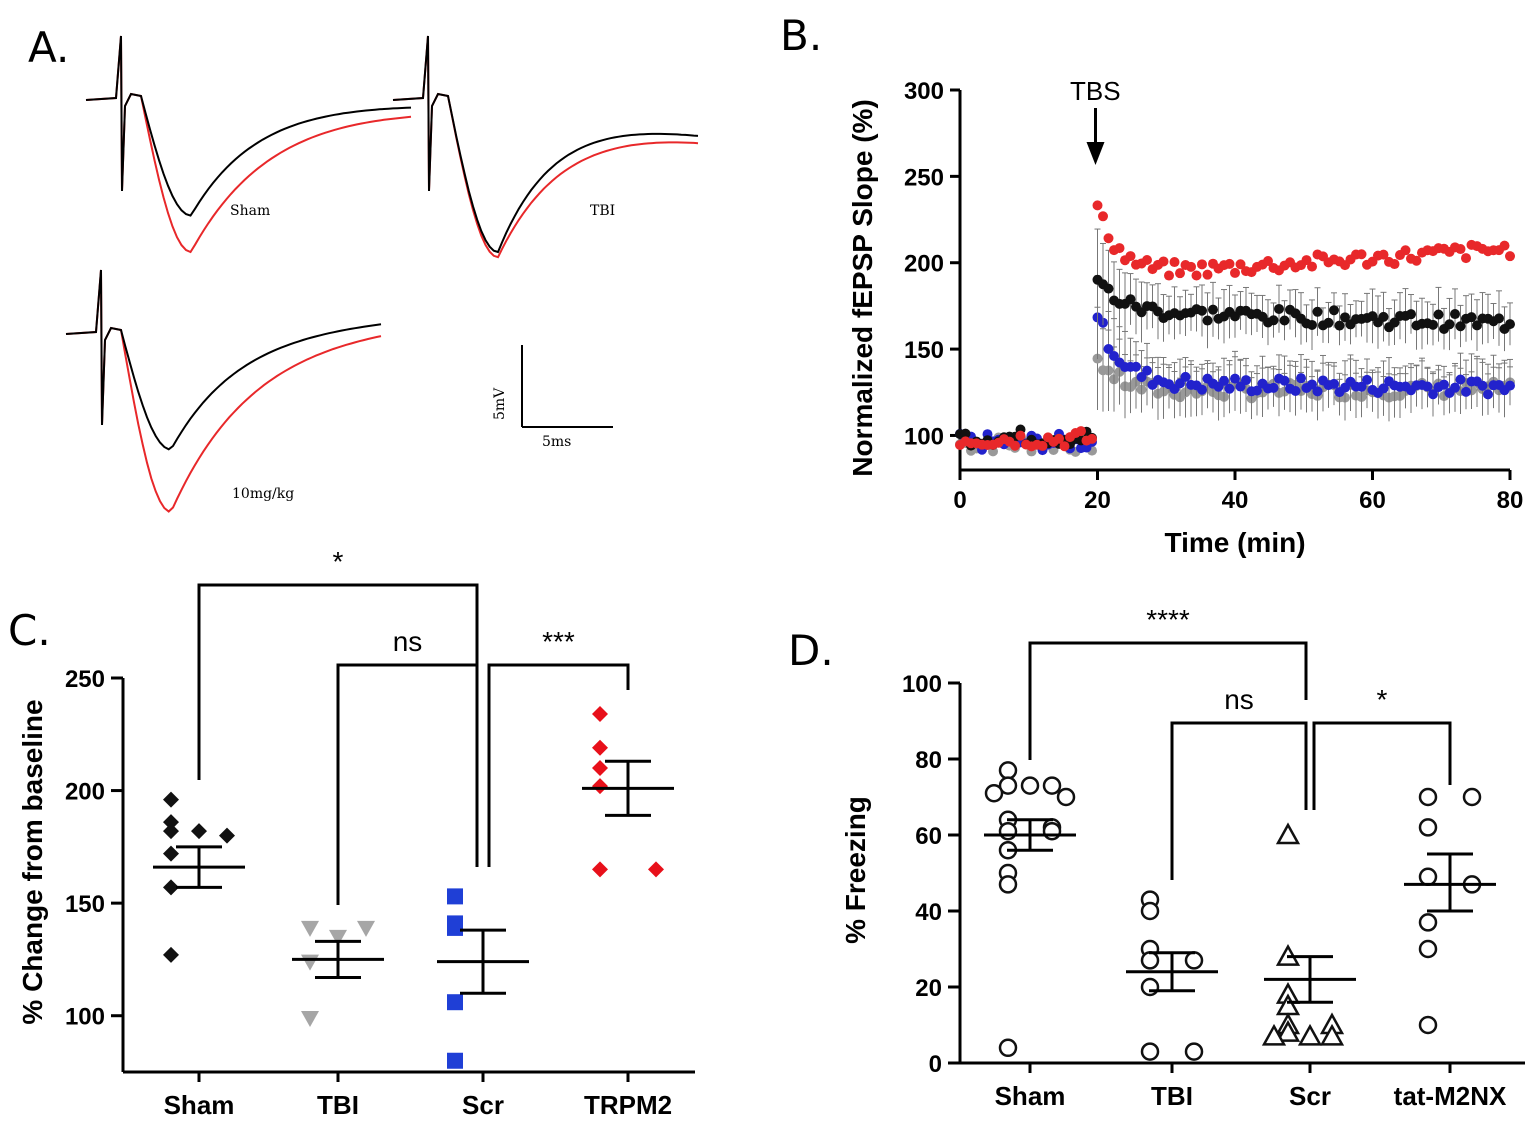 Image resolution: width=1536 pixels, height=1126 pixels. I want to click on category-label: Sham, so click(1030, 1096).